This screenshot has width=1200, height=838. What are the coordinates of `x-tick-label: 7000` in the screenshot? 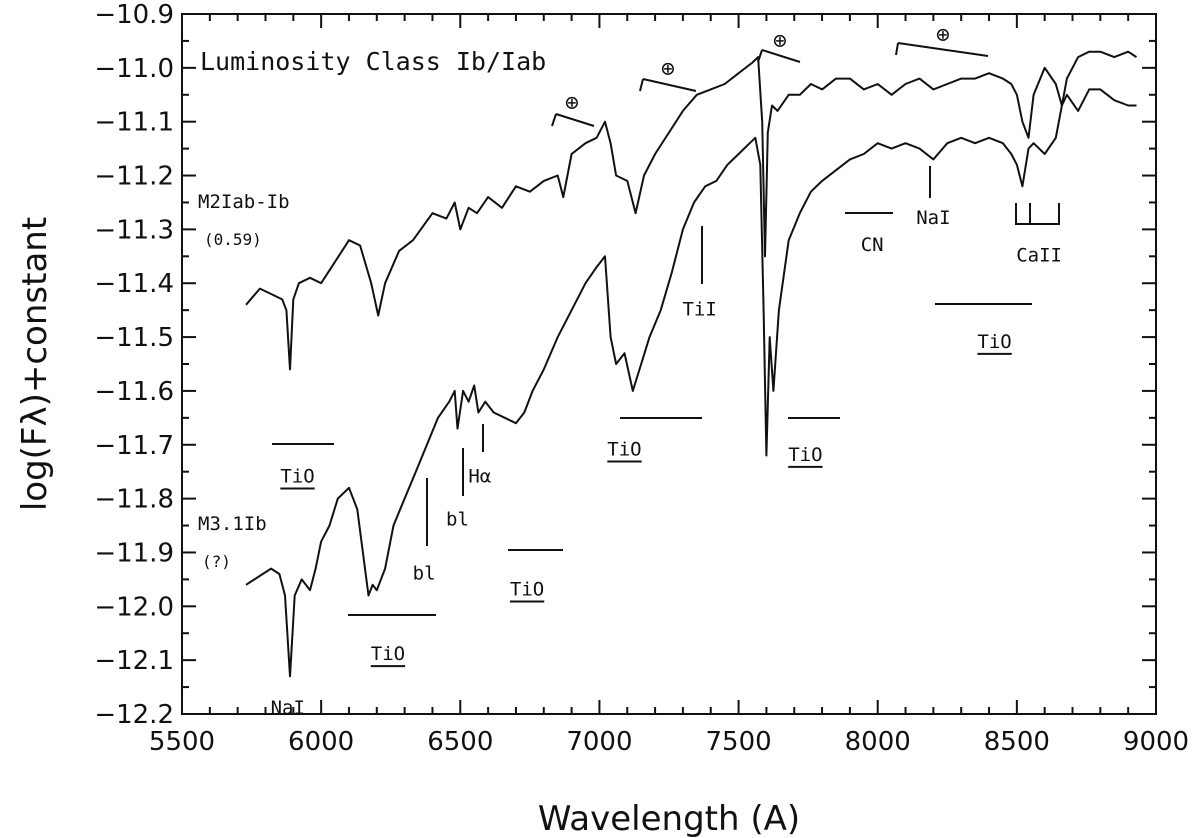 It's located at (599, 742).